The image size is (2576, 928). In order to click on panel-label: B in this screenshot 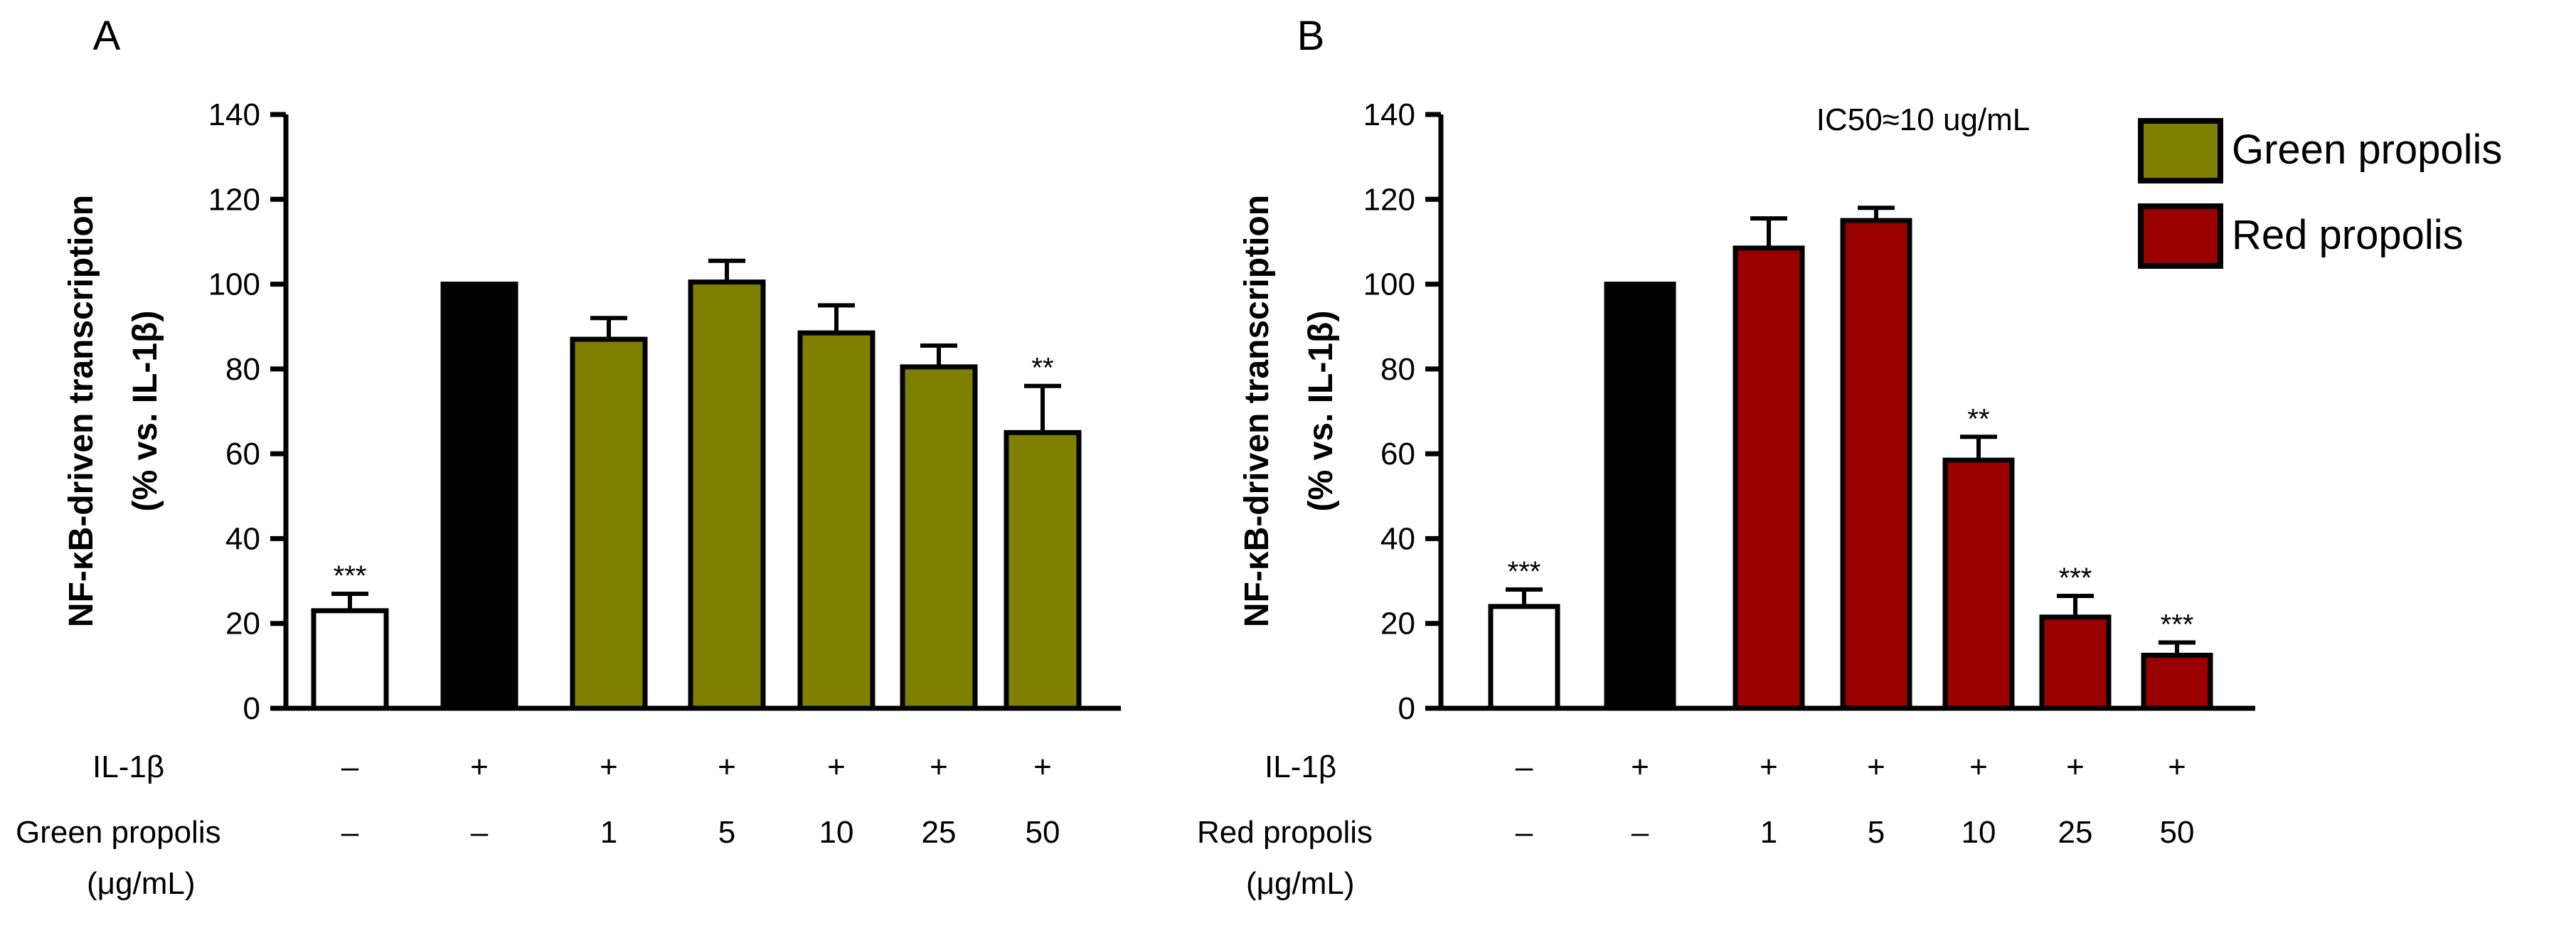, I will do `click(1311, 36)`.